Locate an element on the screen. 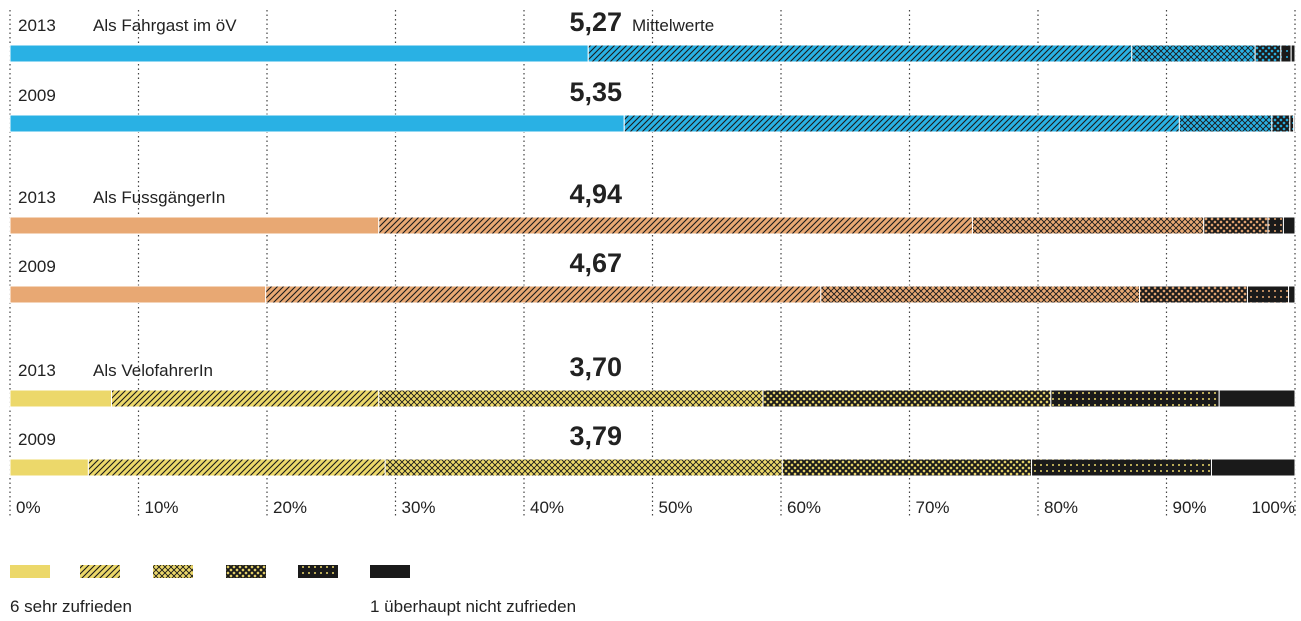 The width and height of the screenshot is (1301, 621). mean-title: Mittelwerte is located at coordinates (673, 25).